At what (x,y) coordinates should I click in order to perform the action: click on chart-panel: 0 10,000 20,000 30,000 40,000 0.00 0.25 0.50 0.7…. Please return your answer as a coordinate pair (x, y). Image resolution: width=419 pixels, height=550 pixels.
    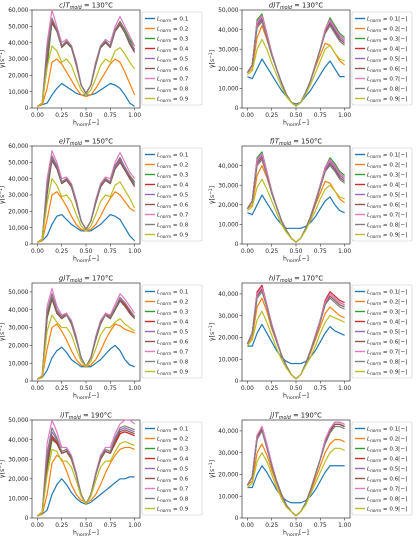
    Looking at the image, I should click on (310, 475).